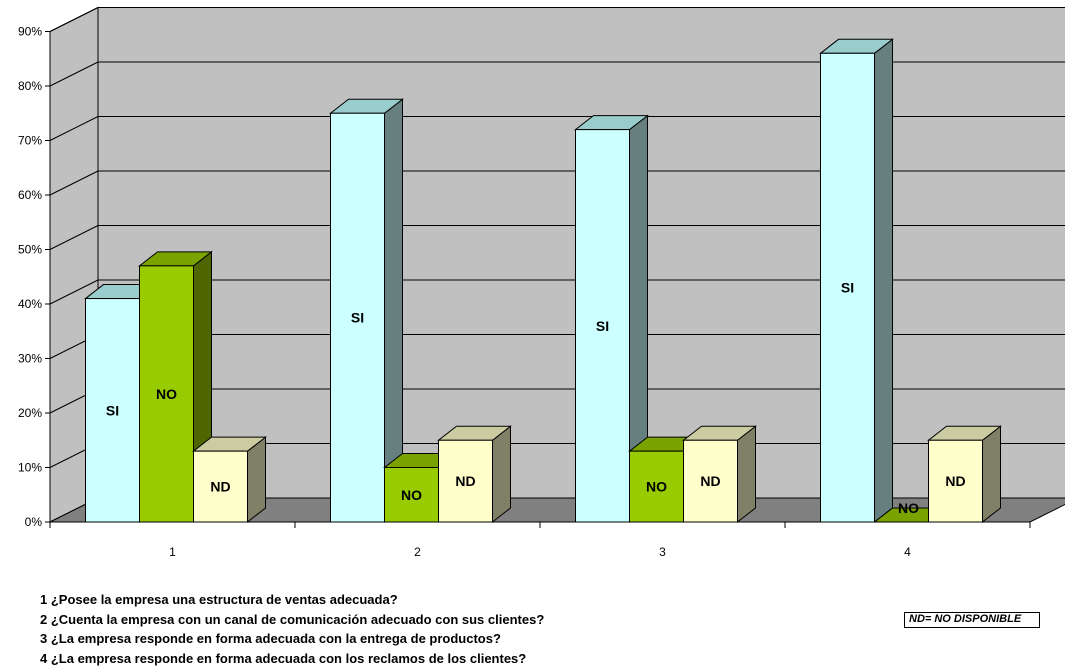 The width and height of the screenshot is (1065, 668). Describe the element at coordinates (30, 141) in the screenshot. I see `y-tick-label: 70%` at that location.